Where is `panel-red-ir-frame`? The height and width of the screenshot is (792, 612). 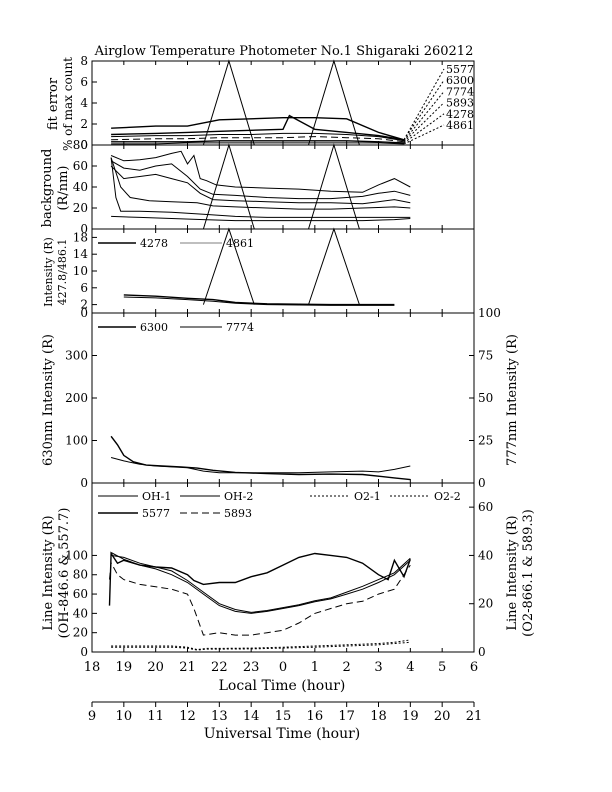 panel-red-ir-frame is located at coordinates (283, 398).